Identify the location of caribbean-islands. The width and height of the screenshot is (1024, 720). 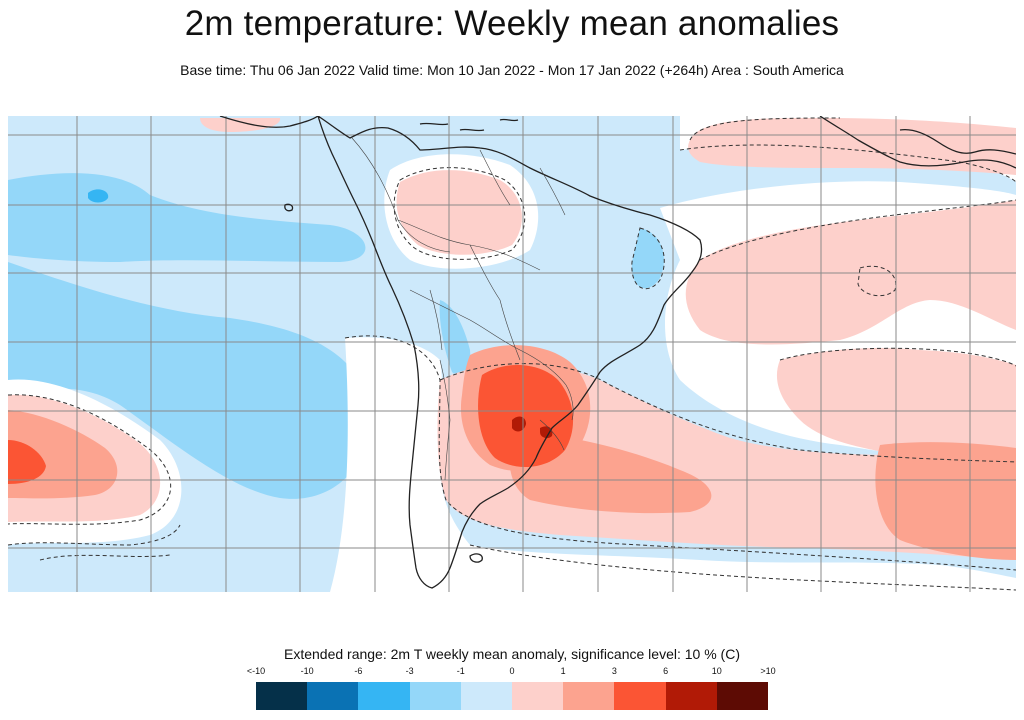
(469, 125).